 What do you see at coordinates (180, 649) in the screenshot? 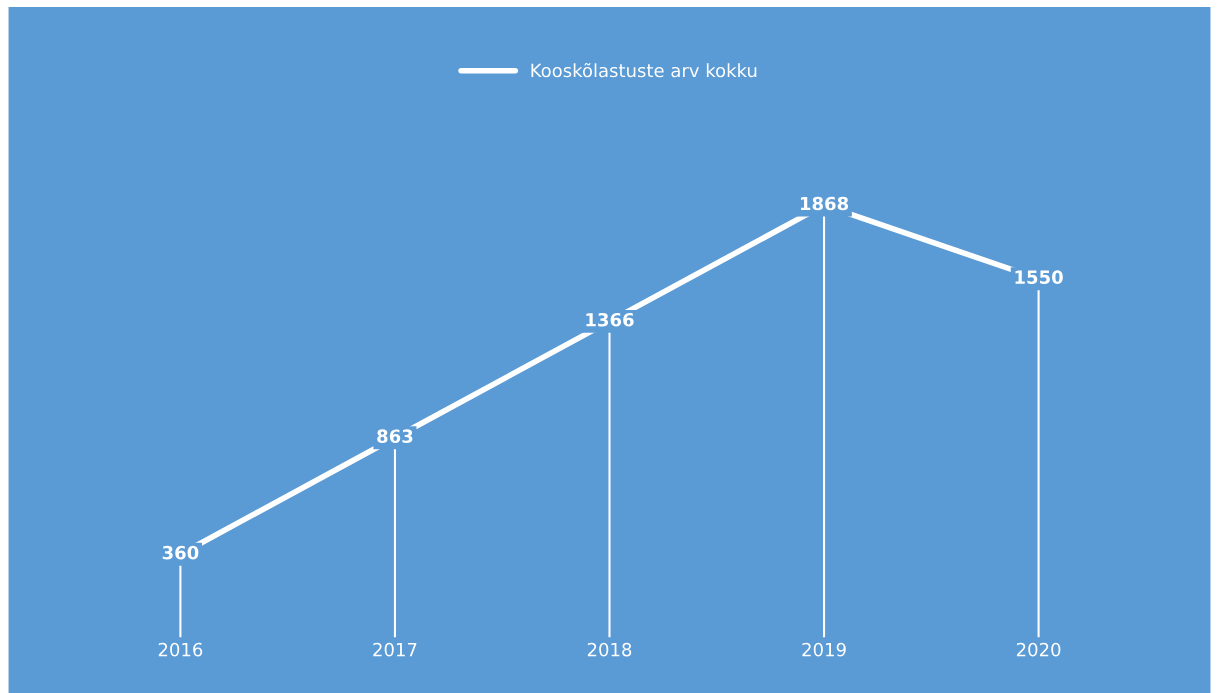
I see `x-tick-label: 2016` at bounding box center [180, 649].